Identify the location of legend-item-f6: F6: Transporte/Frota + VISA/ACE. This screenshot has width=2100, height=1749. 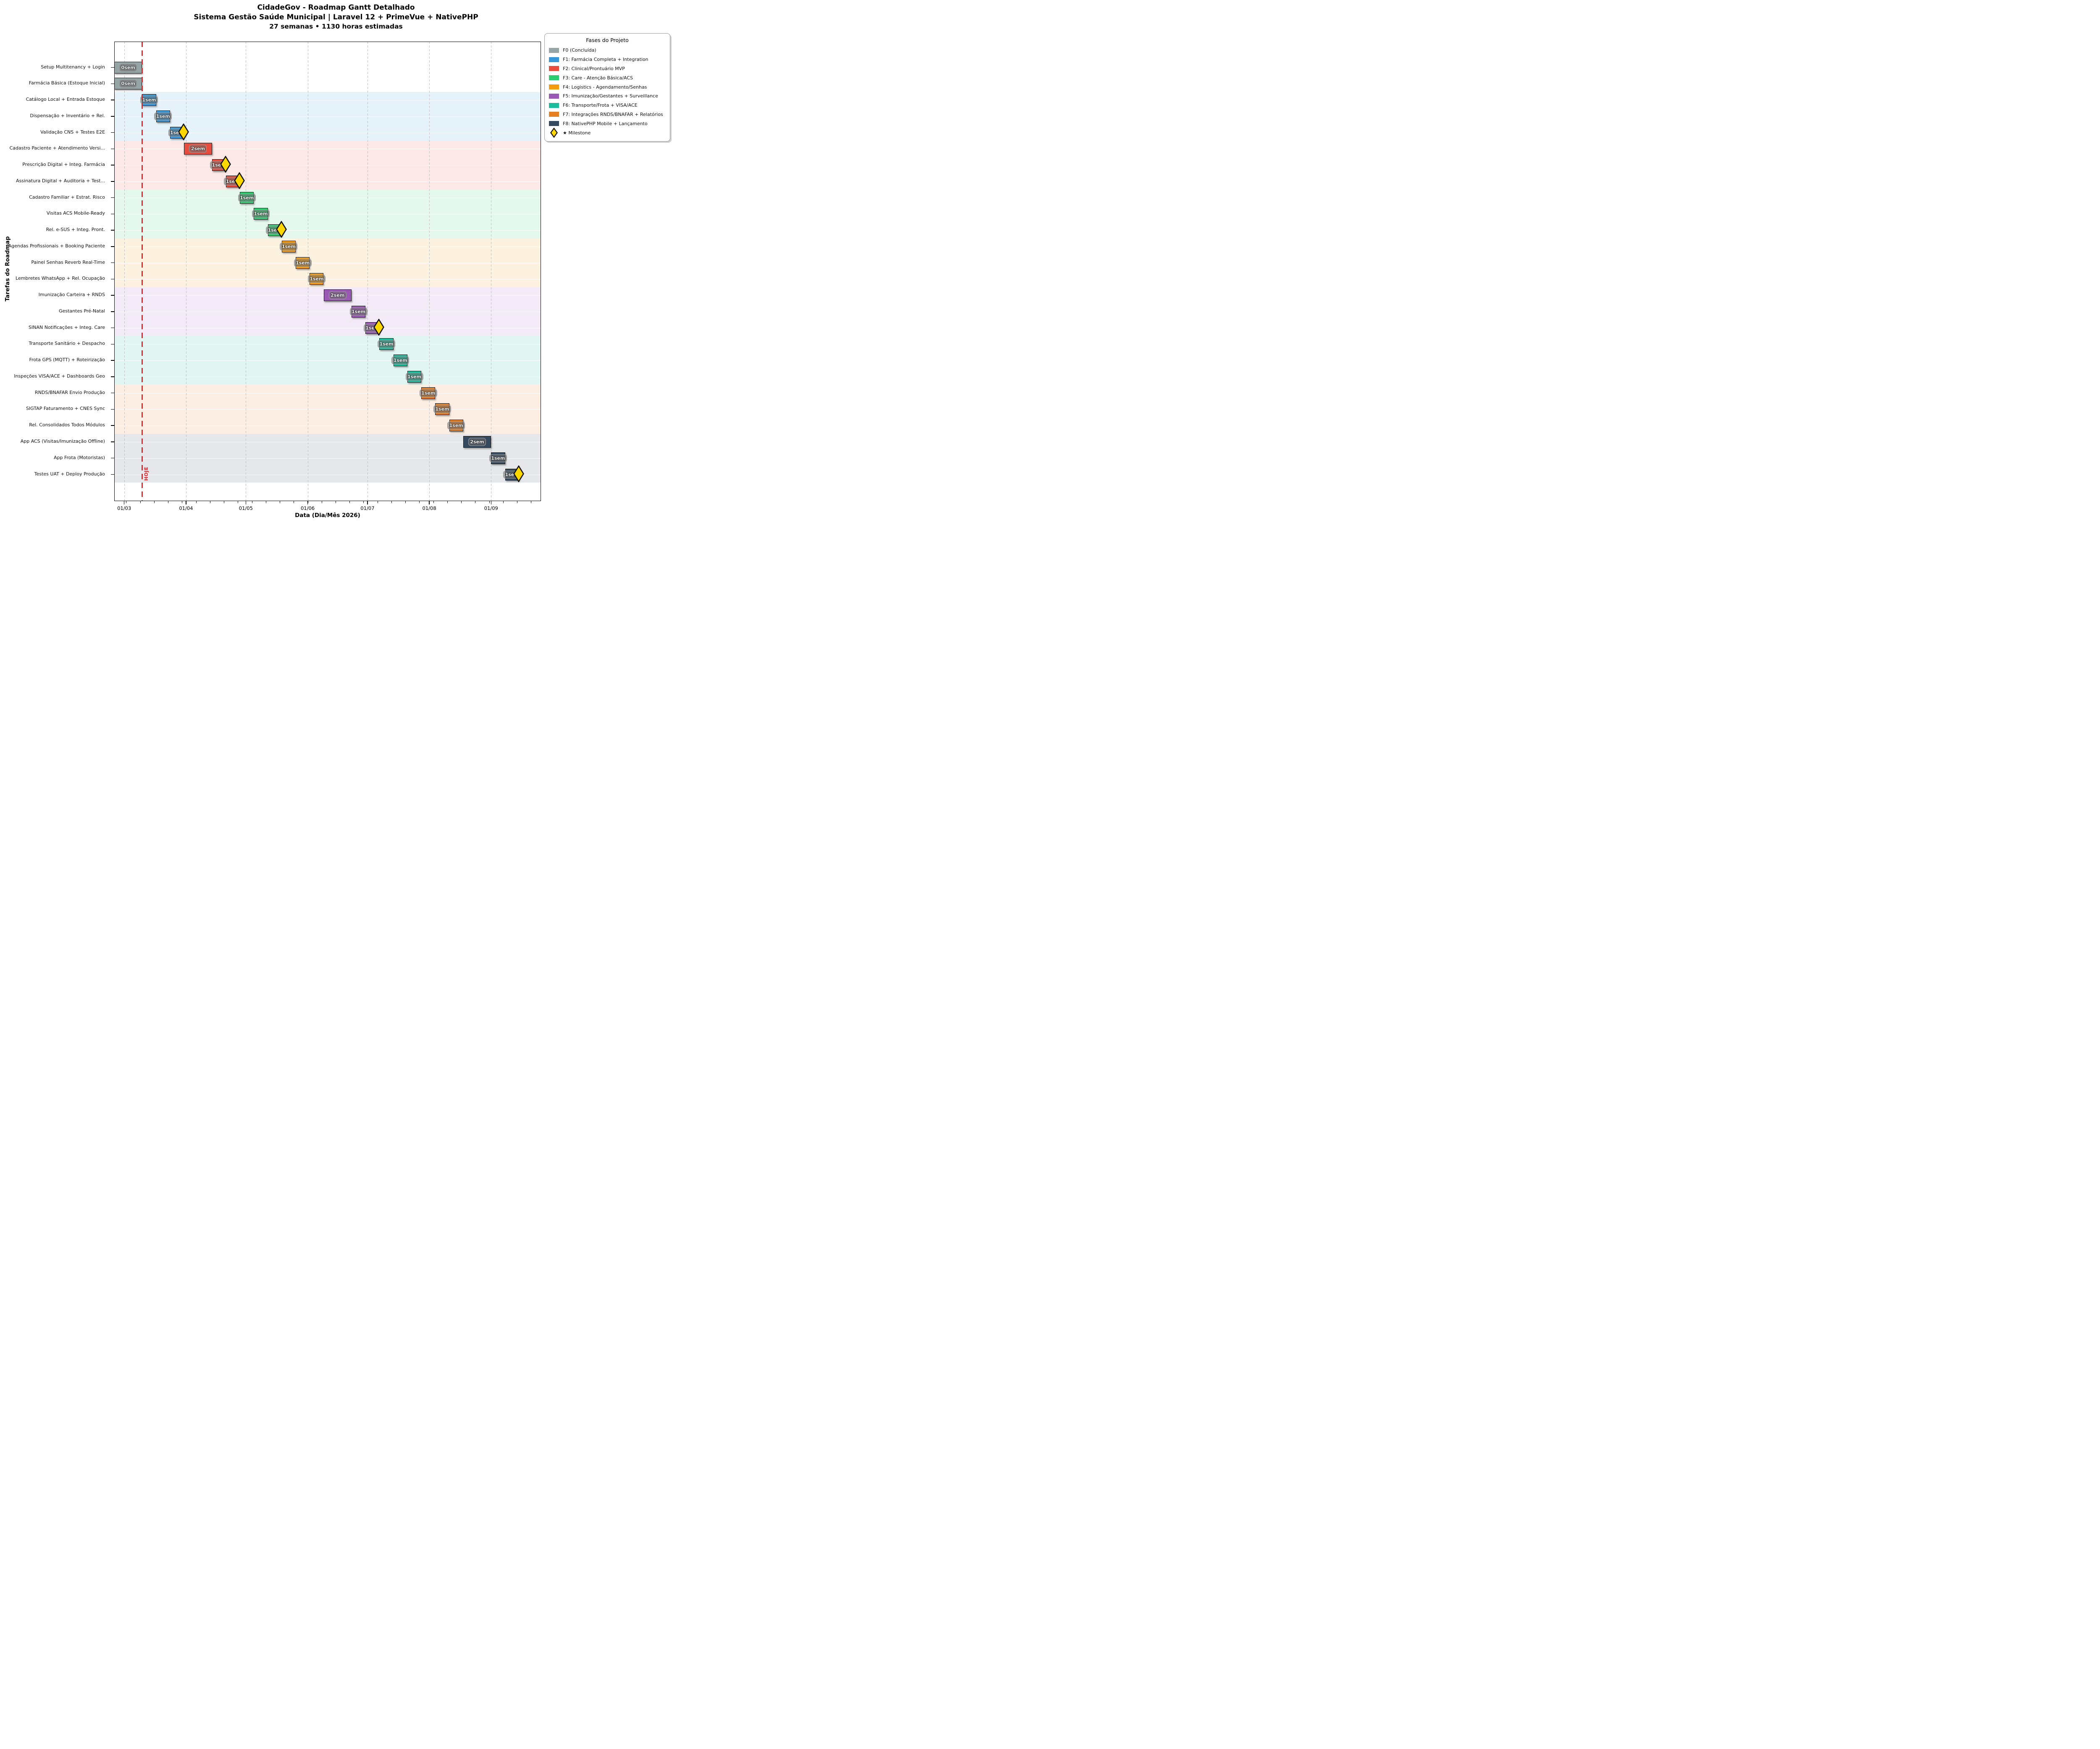
(607, 106).